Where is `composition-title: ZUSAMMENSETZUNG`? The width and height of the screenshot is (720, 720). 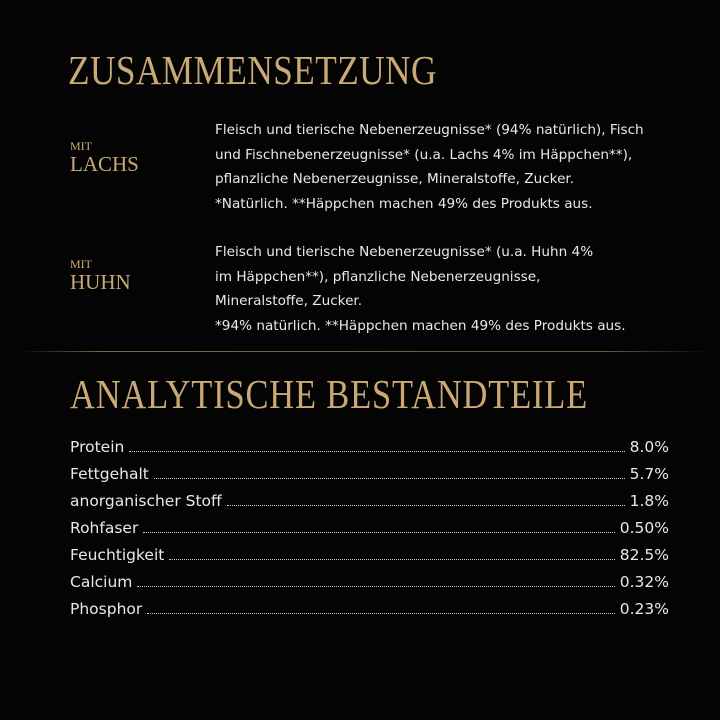
composition-title: ZUSAMMENSETZUNG is located at coordinates (252, 70).